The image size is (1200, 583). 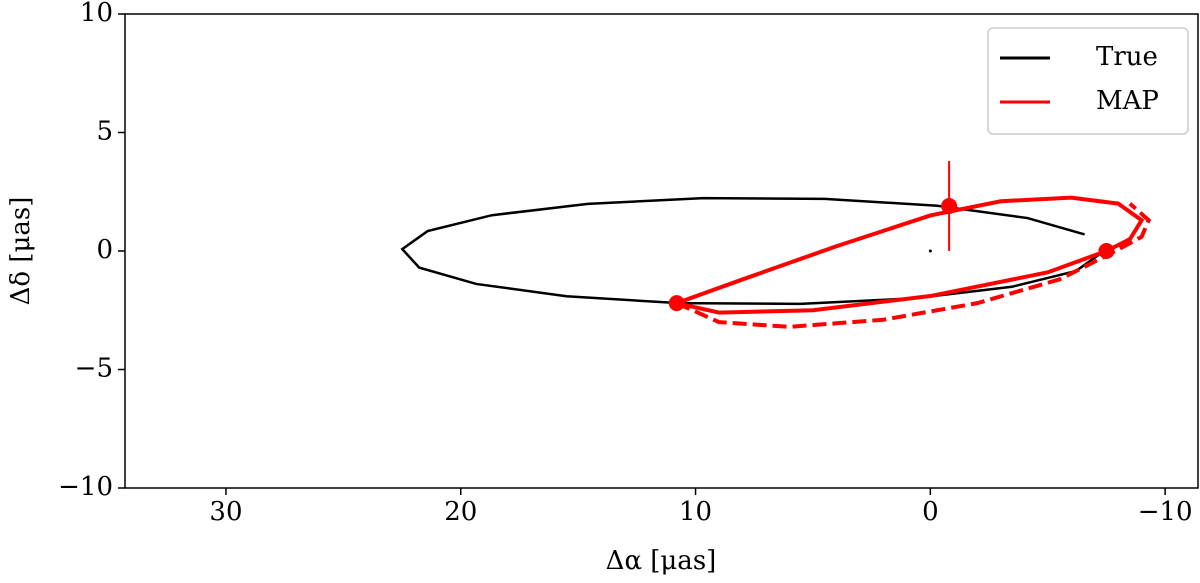 I want to click on x-tick-label: −10, so click(x=1165, y=512).